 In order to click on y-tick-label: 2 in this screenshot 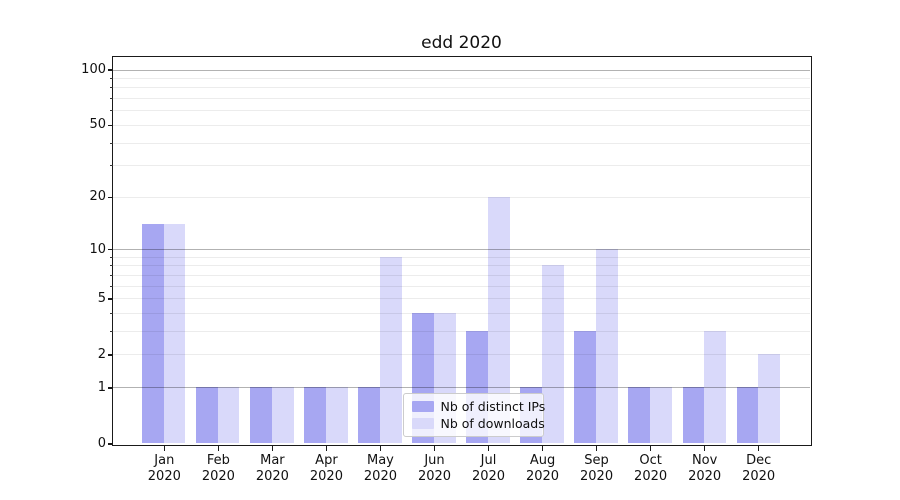, I will do `click(101, 354)`.